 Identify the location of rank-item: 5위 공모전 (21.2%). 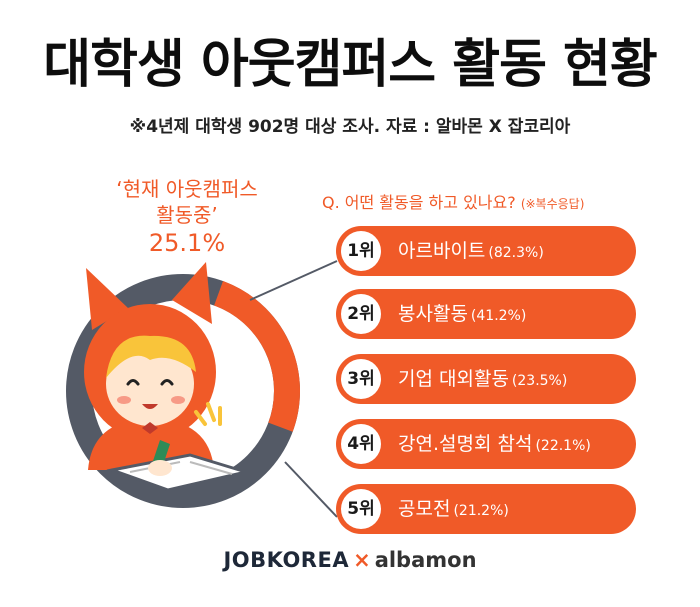
(486, 509).